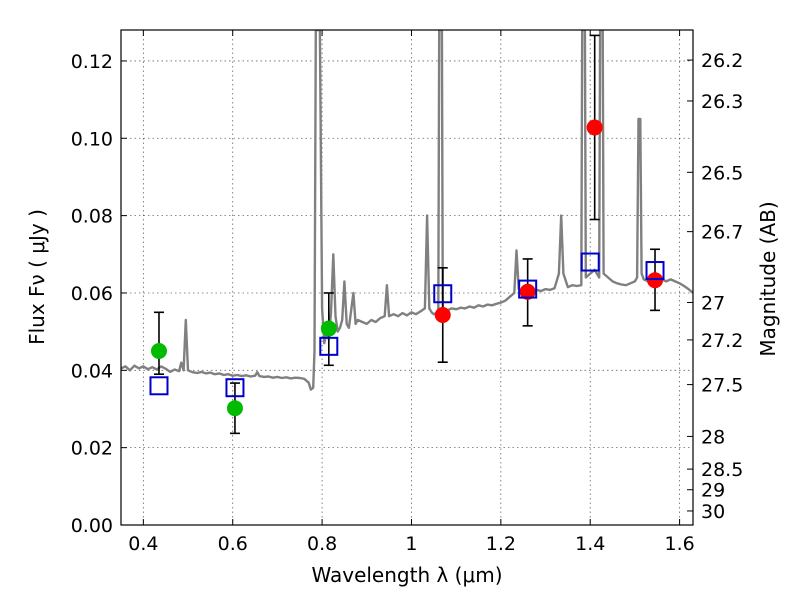 The image size is (800, 600). I want to click on magnitude-axis-title: Magnitude (AB), so click(768, 278).